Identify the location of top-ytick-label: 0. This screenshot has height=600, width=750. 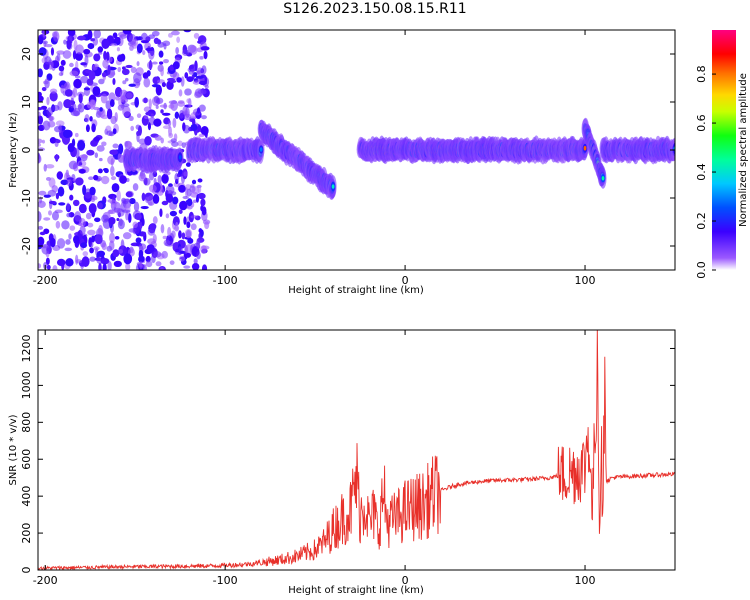
(26, 150).